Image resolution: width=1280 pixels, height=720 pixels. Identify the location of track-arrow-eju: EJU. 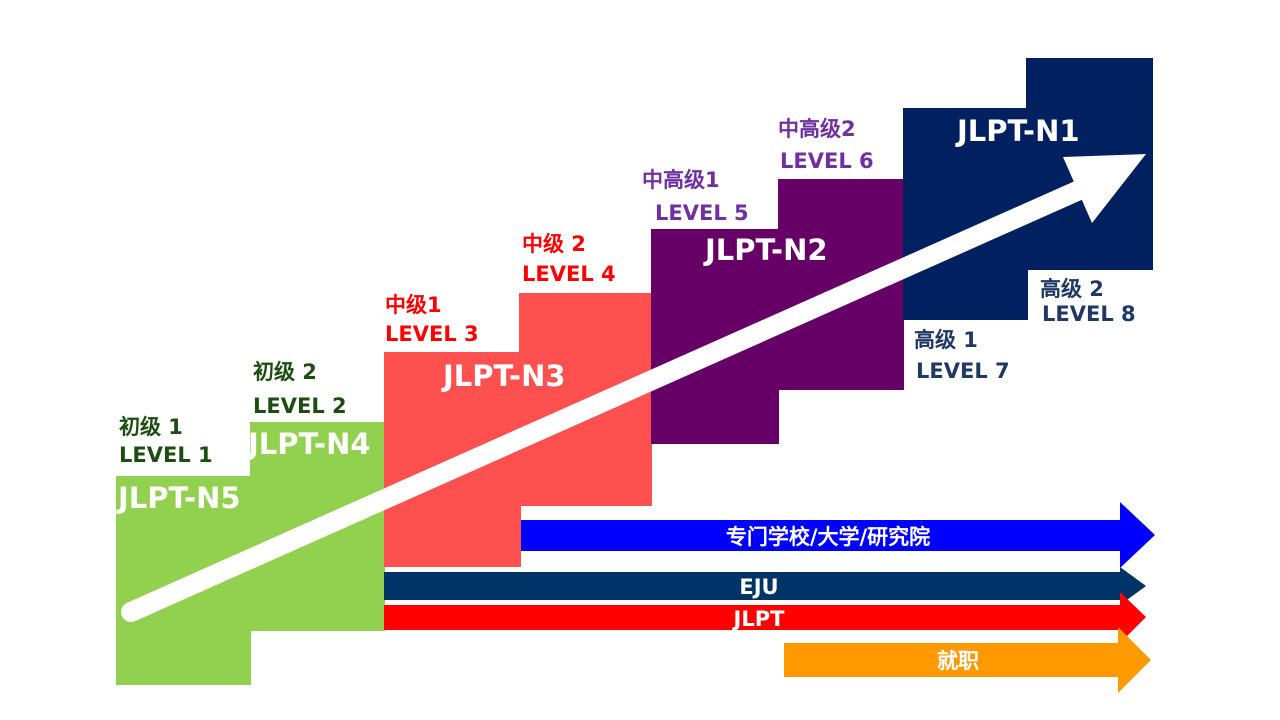
(765, 586).